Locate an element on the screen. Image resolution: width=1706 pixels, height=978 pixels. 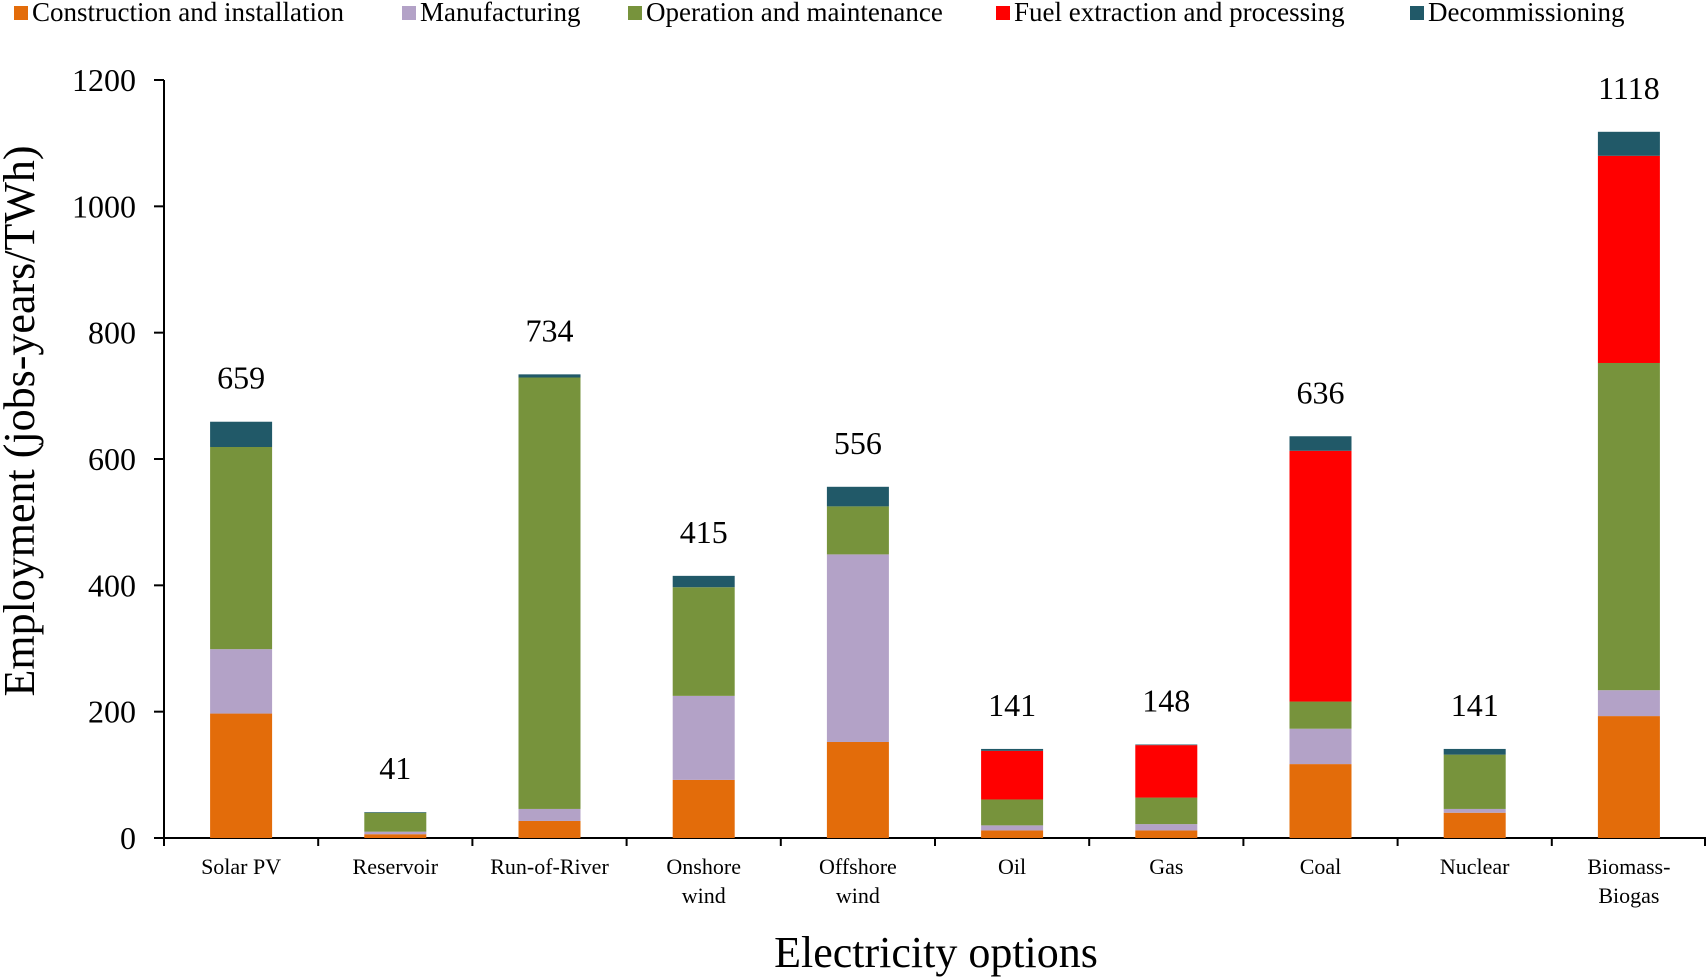
y-tick-label-1: 200 is located at coordinates (112, 712).